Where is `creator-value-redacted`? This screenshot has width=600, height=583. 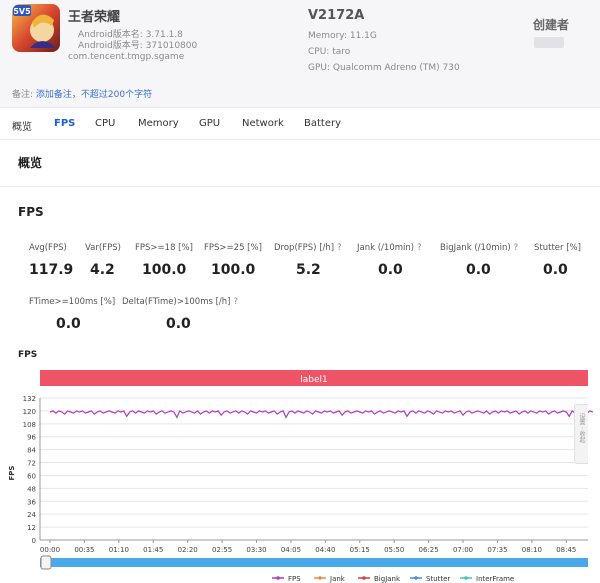 creator-value-redacted is located at coordinates (549, 42).